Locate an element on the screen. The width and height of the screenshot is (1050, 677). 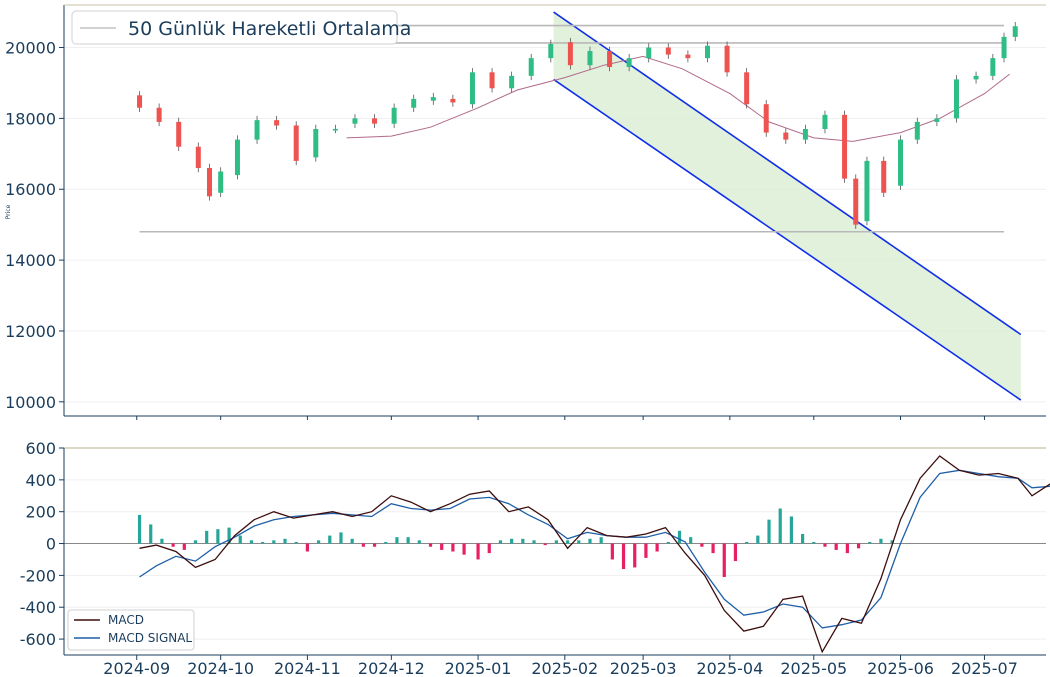
legend-box is located at coordinates (234, 27).